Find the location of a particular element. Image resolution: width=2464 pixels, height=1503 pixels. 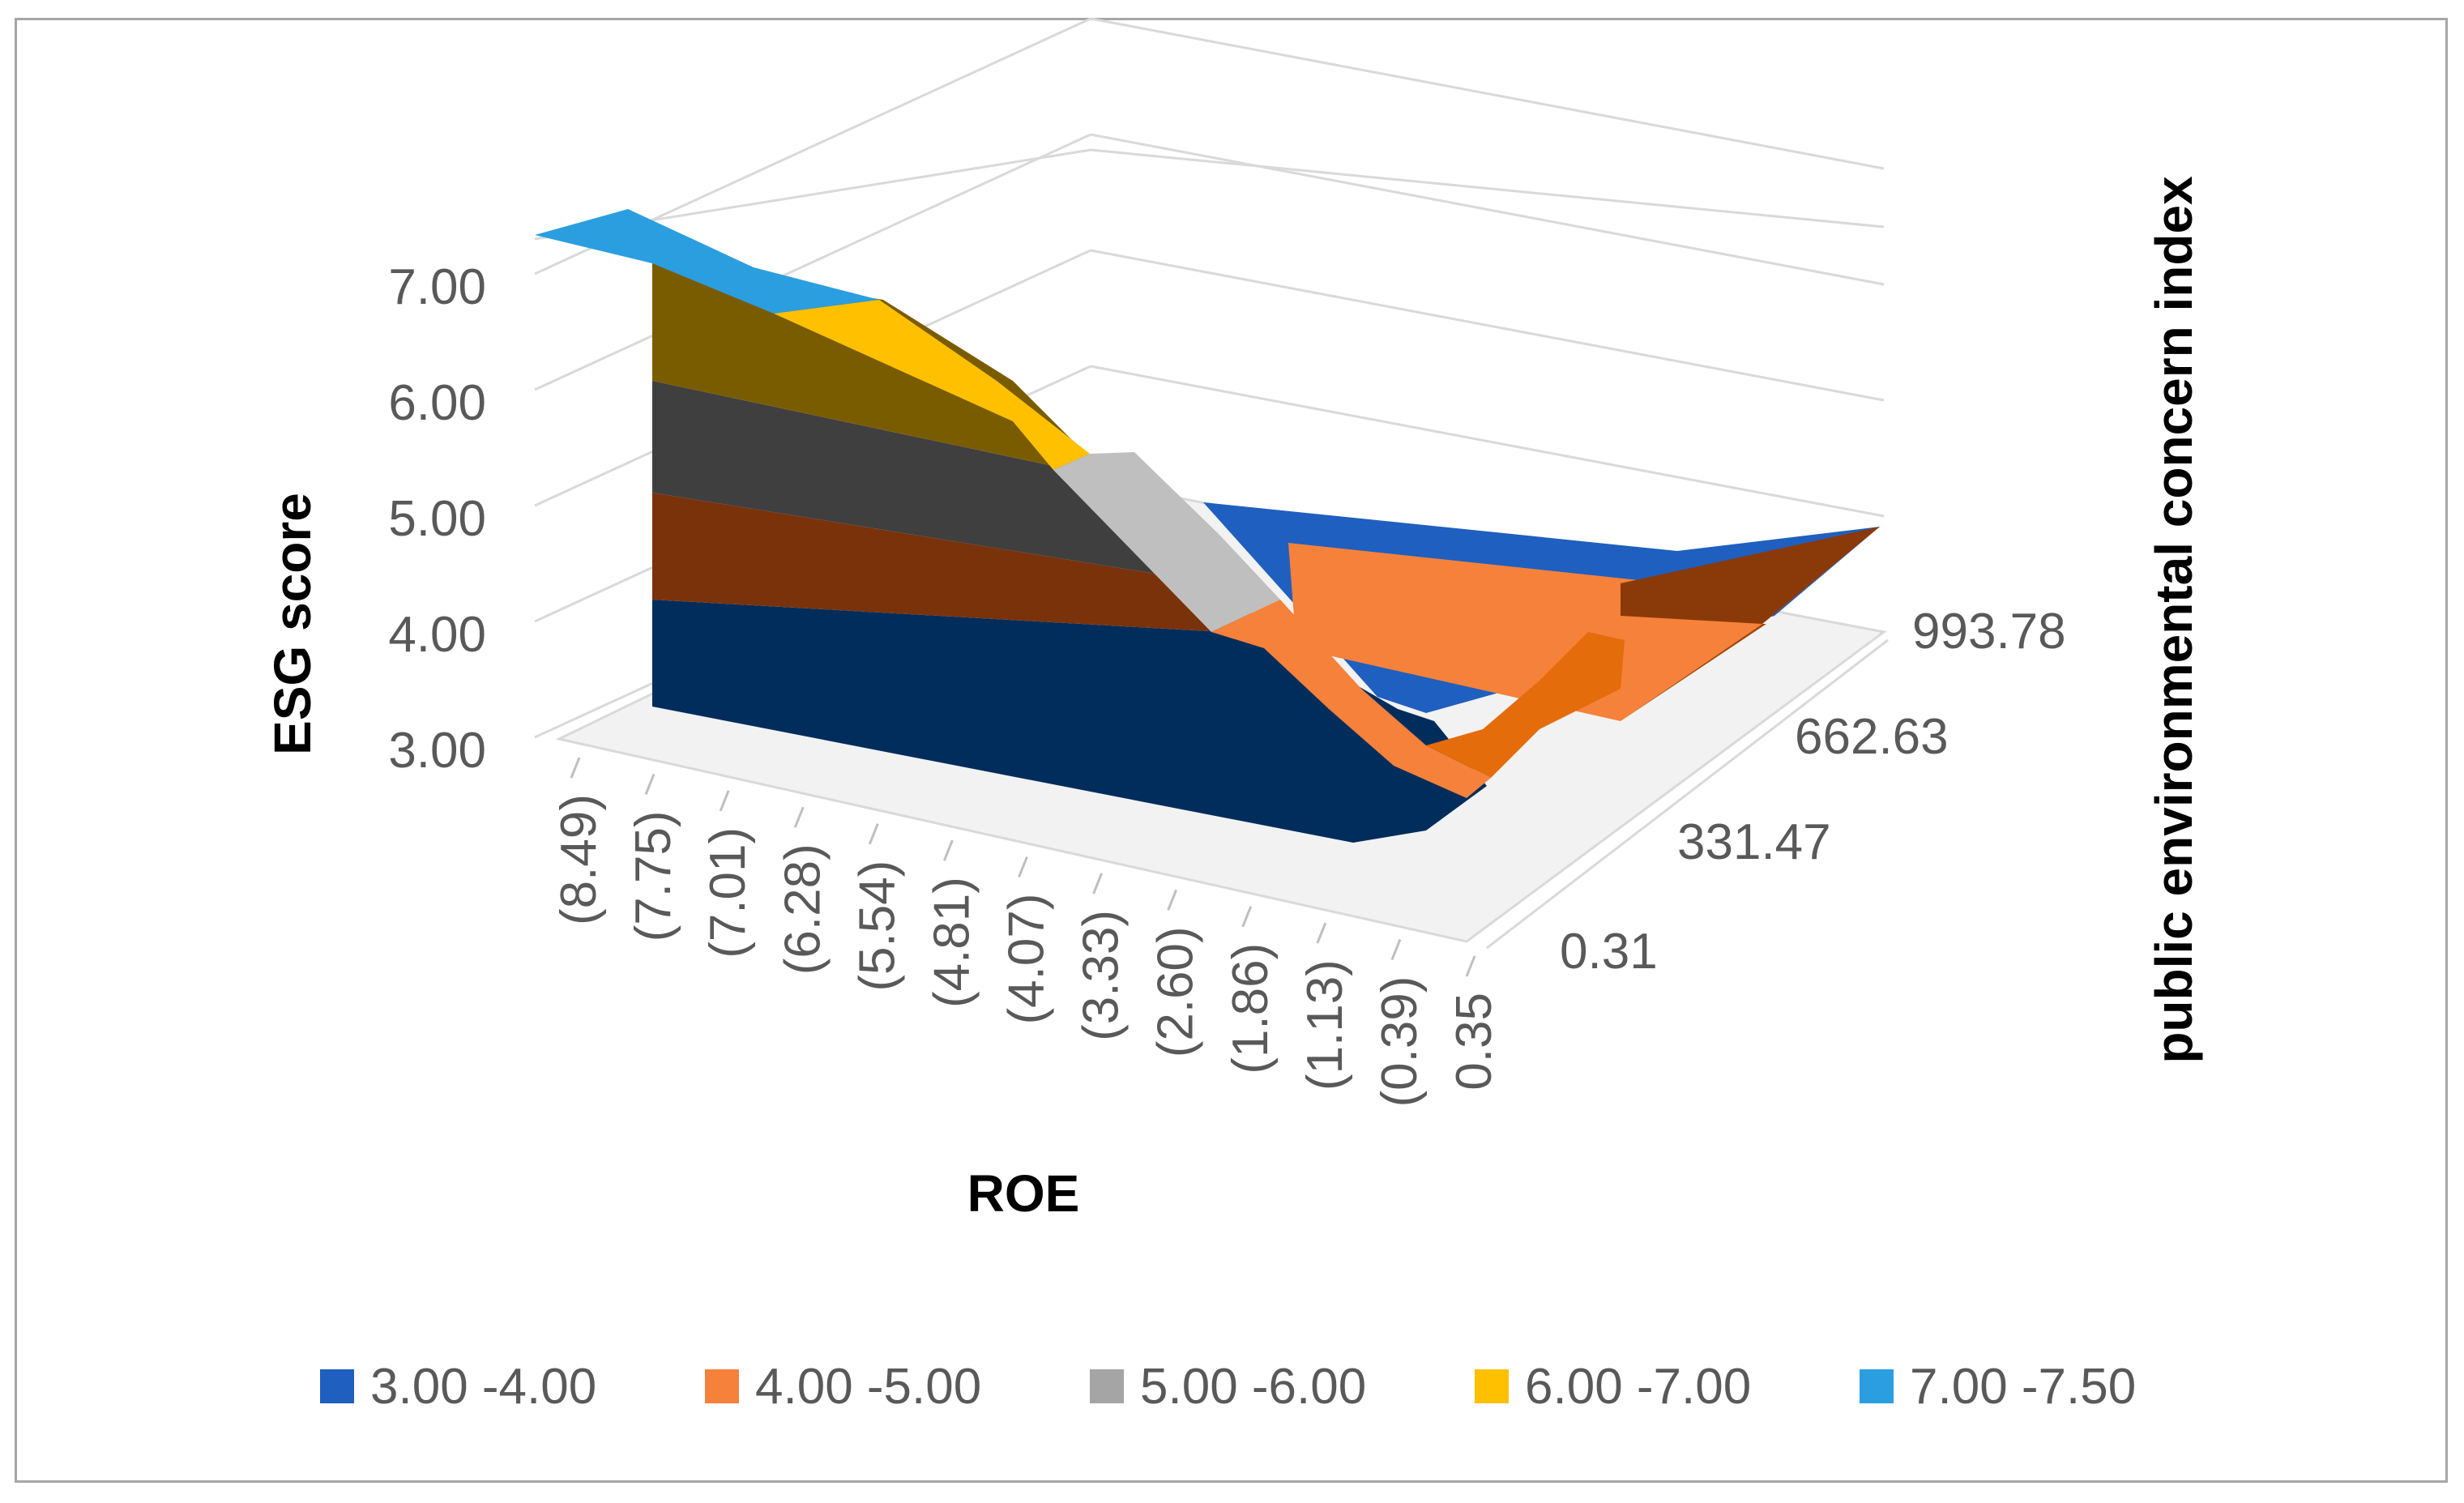

right-wall-band is located at coordinates (1751, 575).